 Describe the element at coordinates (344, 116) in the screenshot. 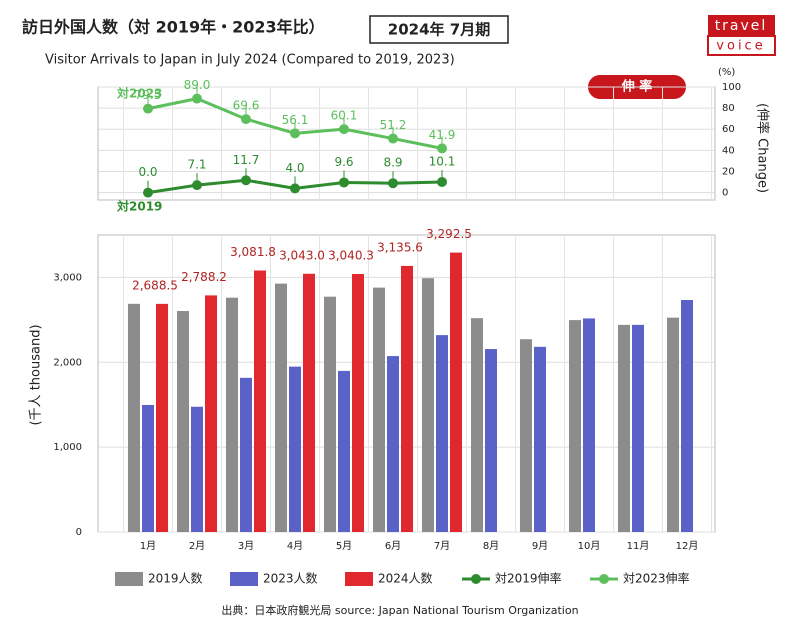

I see `value-label: 60.1` at that location.